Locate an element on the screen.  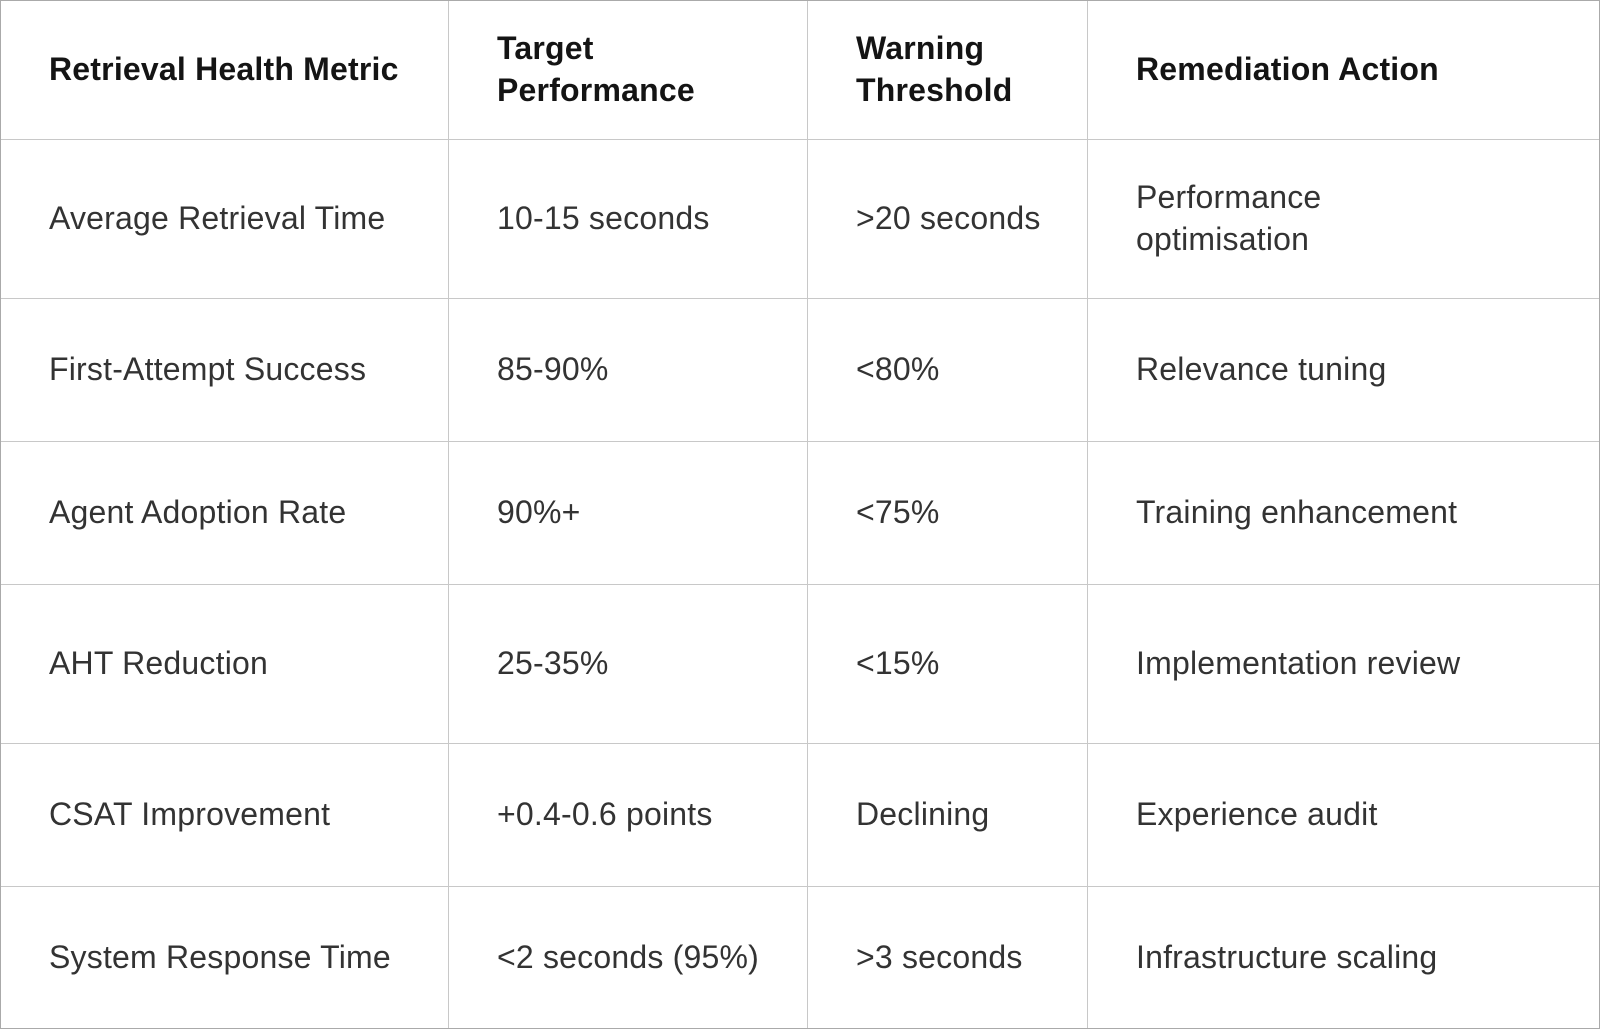
table-row-5-remediation: Experience audit is located at coordinates (1343, 815).